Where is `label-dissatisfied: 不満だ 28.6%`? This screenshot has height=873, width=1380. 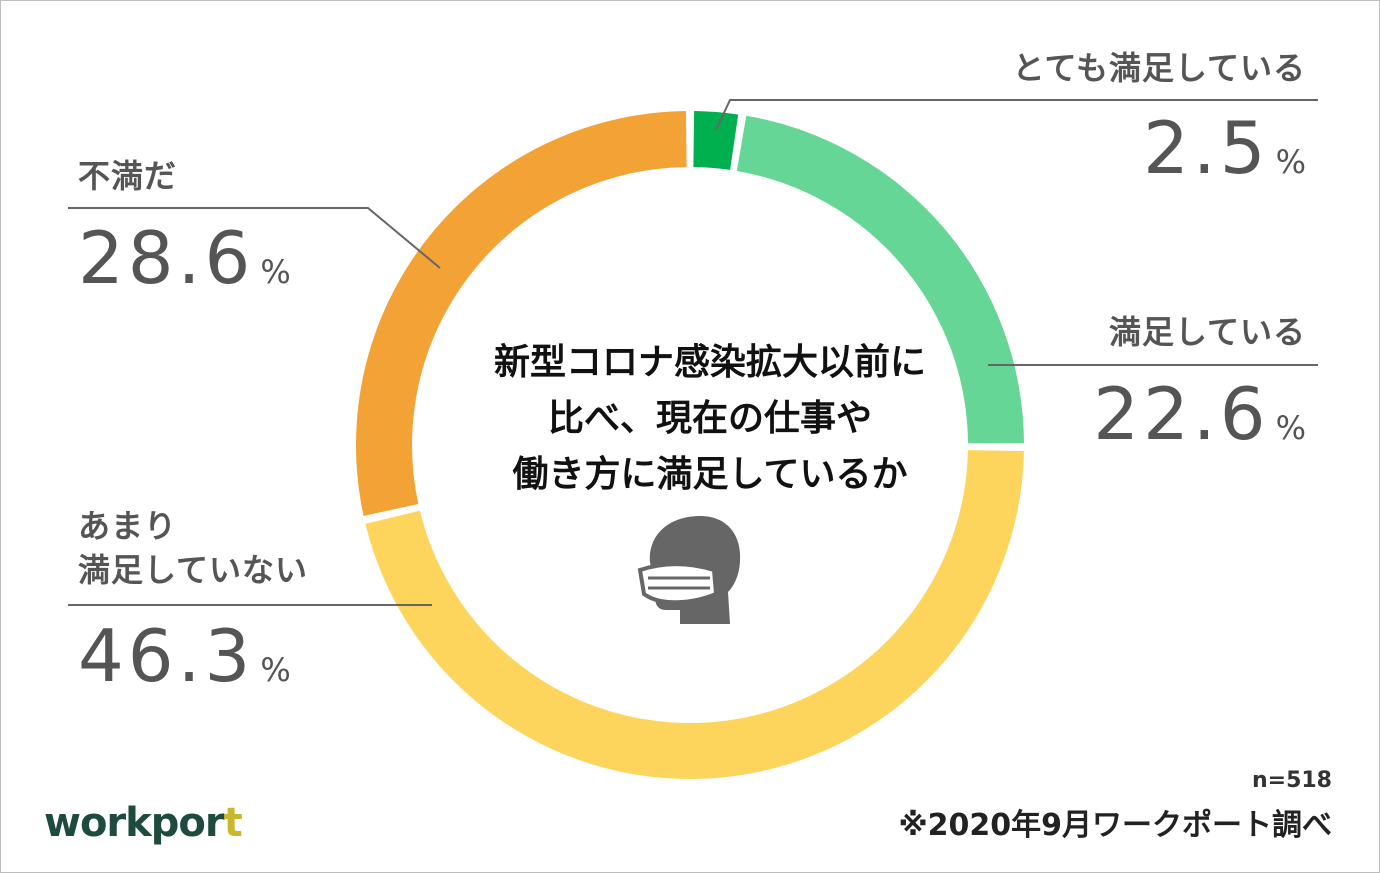
label-dissatisfied: 不満だ 28.6% is located at coordinates (184, 231).